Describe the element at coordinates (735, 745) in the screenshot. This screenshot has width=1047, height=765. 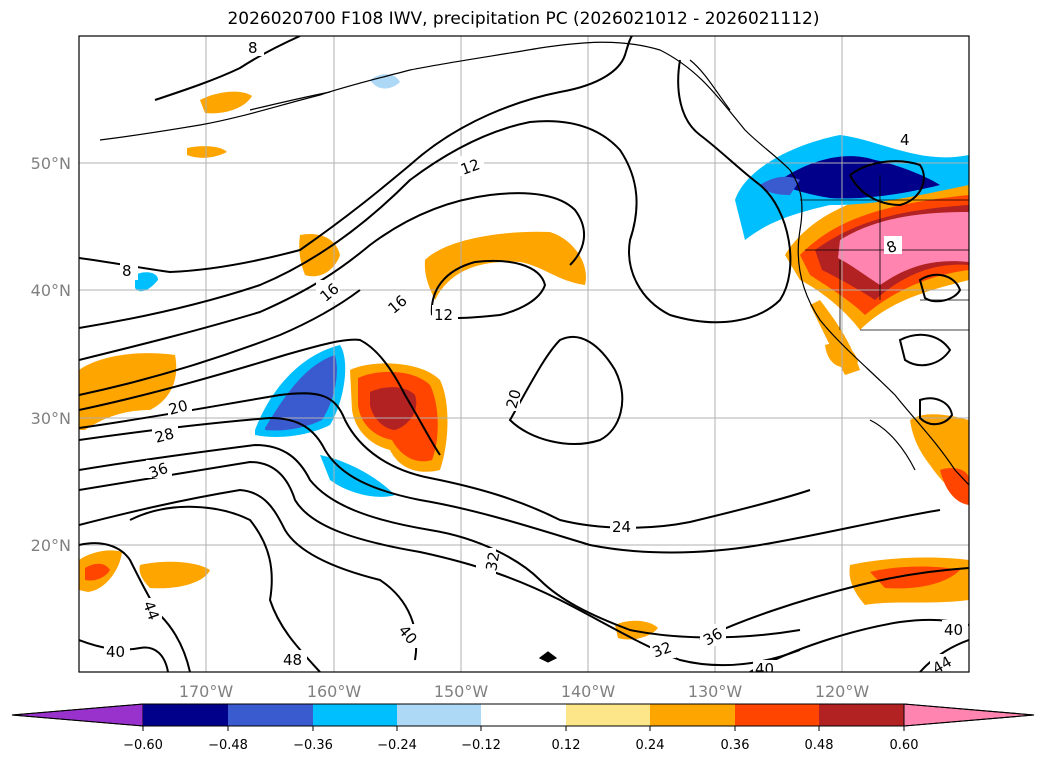
I see `colorbar-tick: 0.36` at that location.